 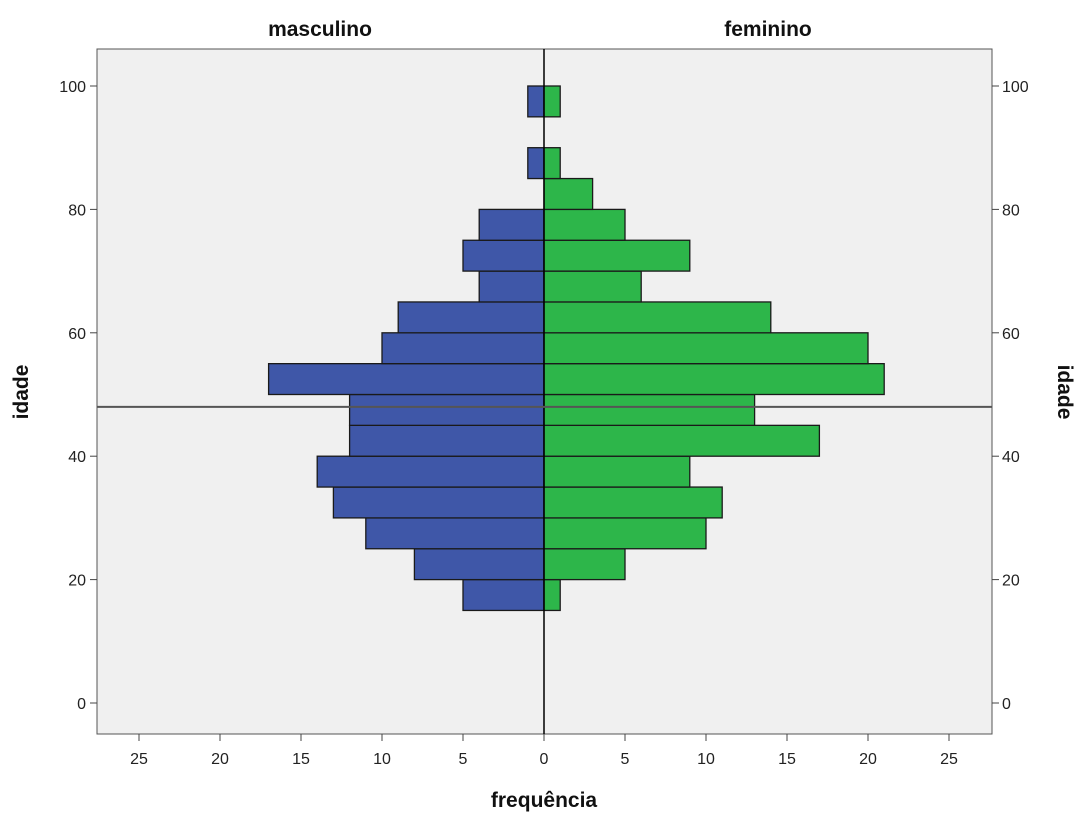 What do you see at coordinates (320, 29) in the screenshot?
I see `panel-title-masculino: masculino` at bounding box center [320, 29].